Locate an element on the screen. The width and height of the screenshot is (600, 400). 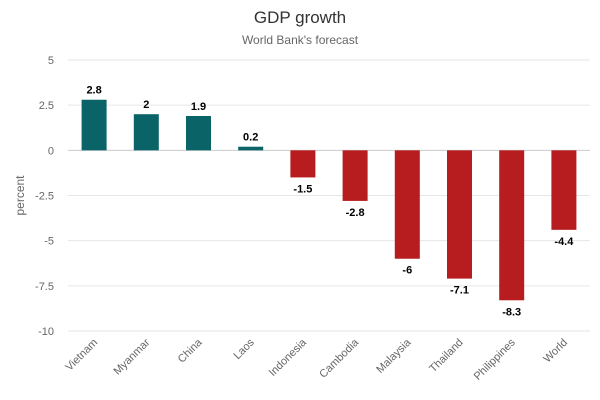
y-tick-label: 5 is located at coordinates (51, 61).